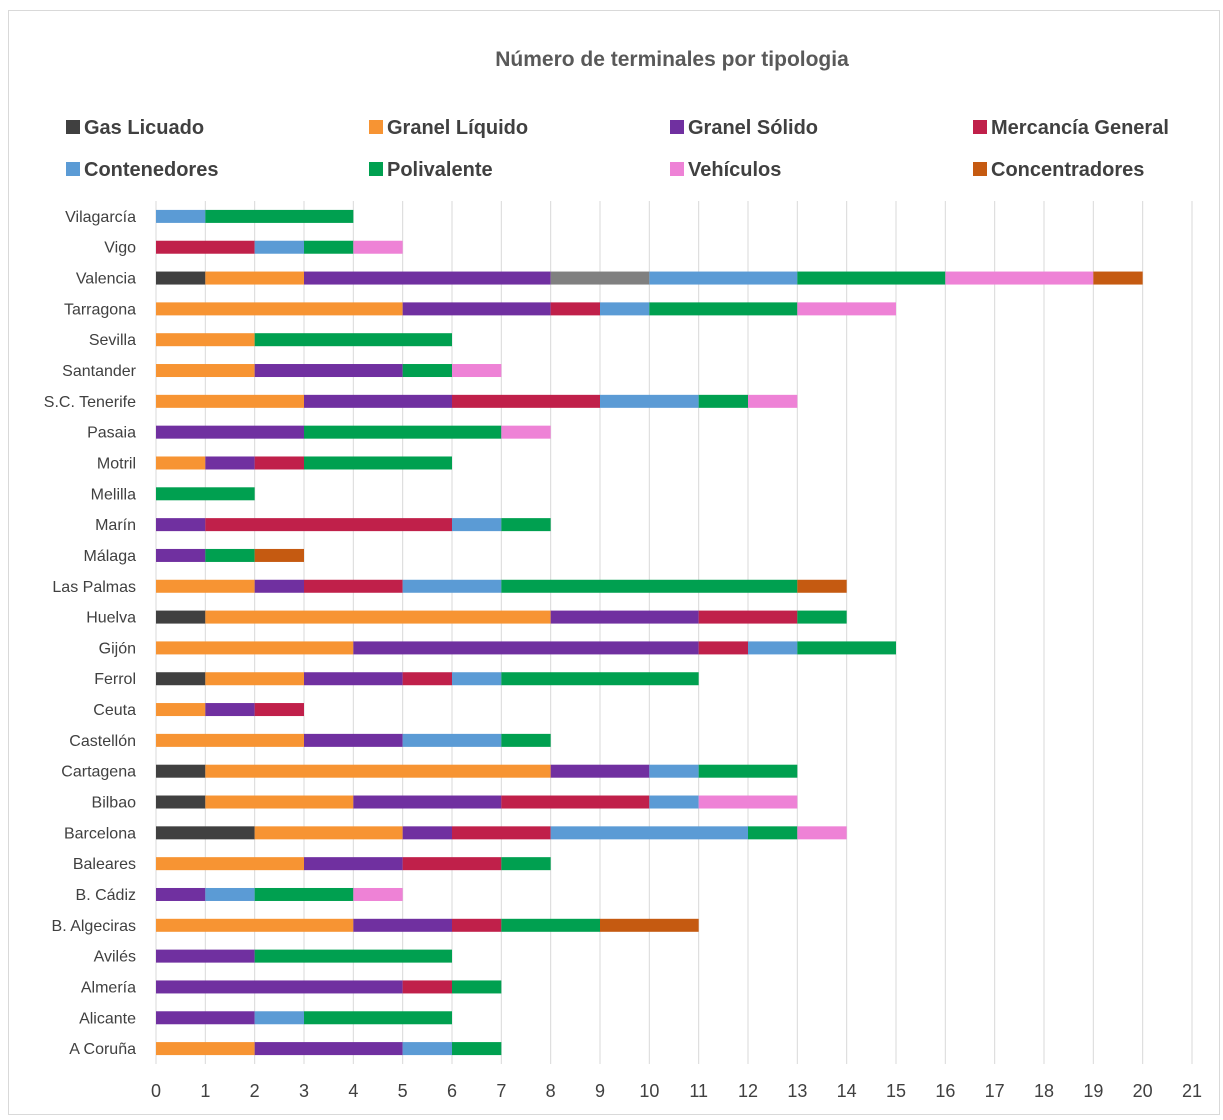 The height and width of the screenshot is (1120, 1223). What do you see at coordinates (551, 1091) in the screenshot?
I see `x-tick-label: 8` at bounding box center [551, 1091].